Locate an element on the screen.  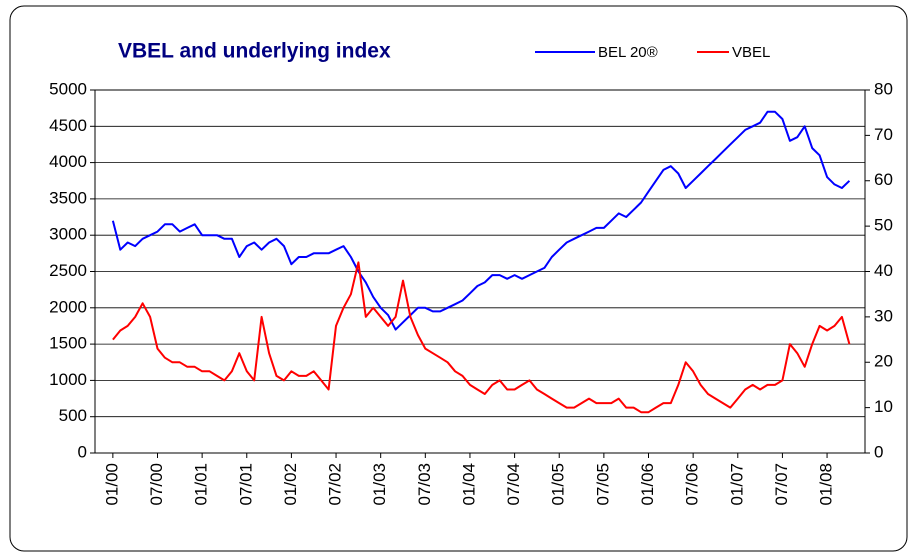
y-tick-label: 4500 is located at coordinates (68, 125).